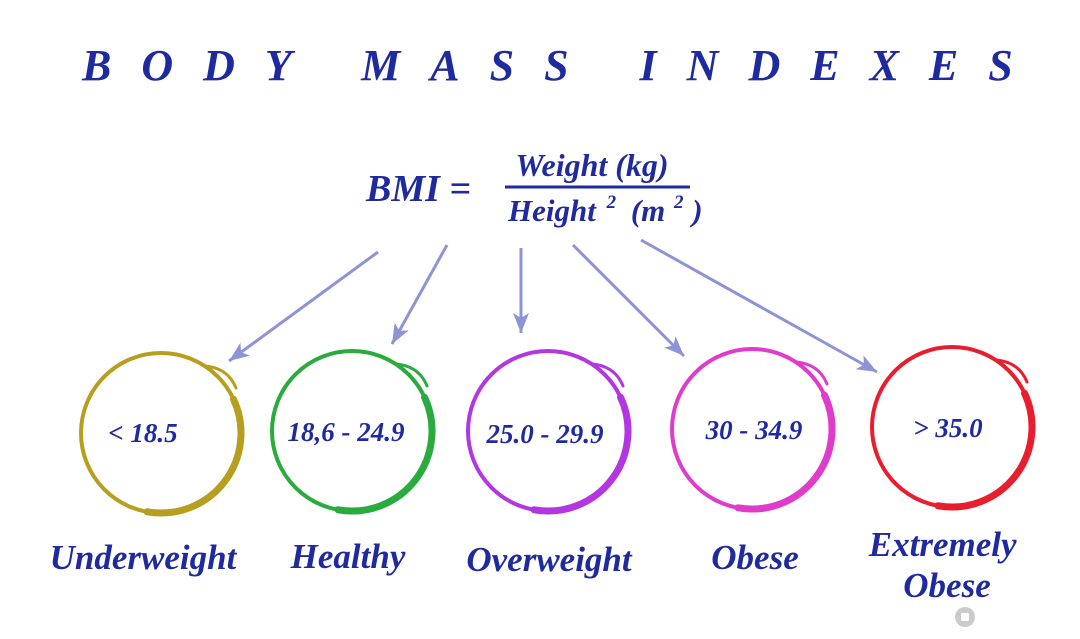 The image size is (1080, 639). I want to click on watermark-logo-mark, so click(965, 617).